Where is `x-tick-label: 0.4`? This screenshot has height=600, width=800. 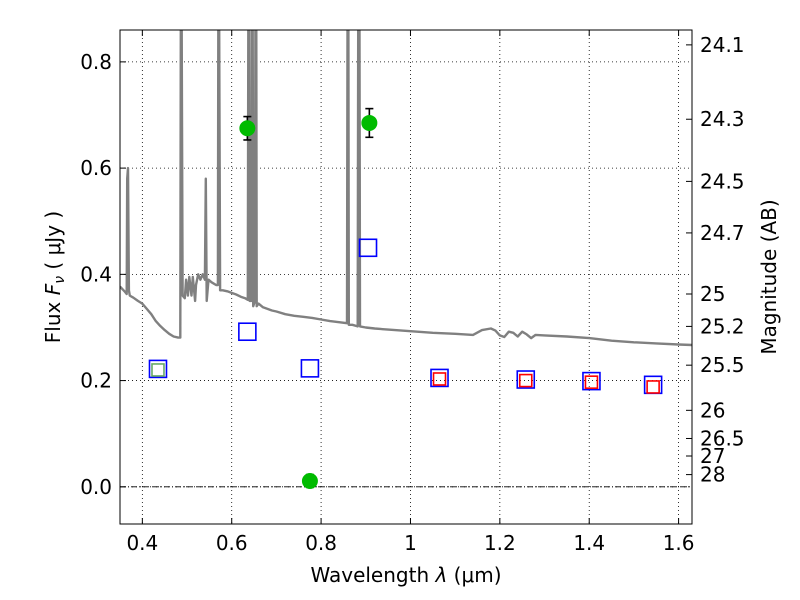
x-tick-label: 0.4 is located at coordinates (142, 543).